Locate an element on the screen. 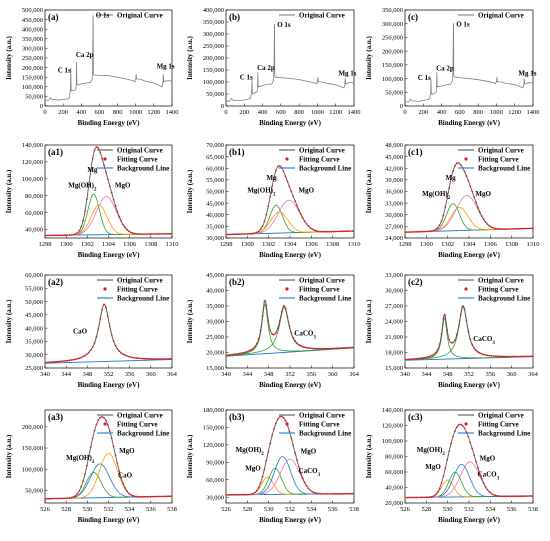  x-tick-label: 1298 is located at coordinates (45, 244).